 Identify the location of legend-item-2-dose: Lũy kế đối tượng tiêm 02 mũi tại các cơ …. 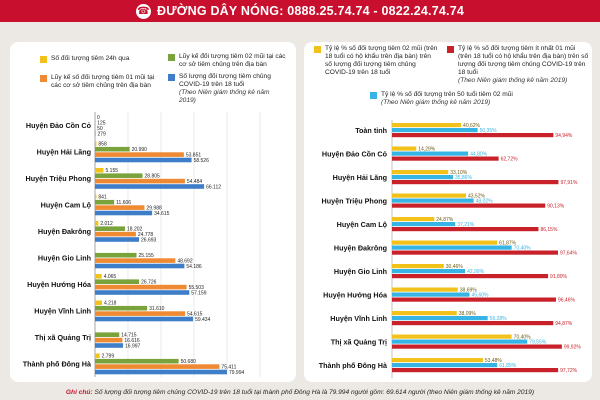
(227, 62).